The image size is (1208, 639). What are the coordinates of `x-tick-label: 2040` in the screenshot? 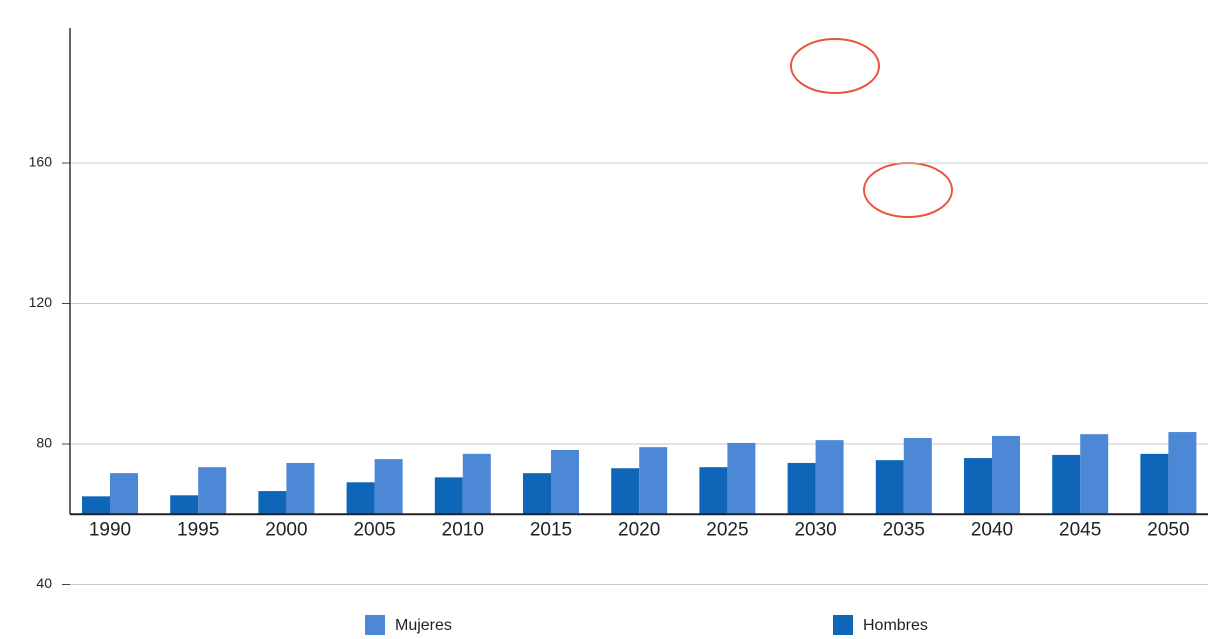 It's located at (992, 529).